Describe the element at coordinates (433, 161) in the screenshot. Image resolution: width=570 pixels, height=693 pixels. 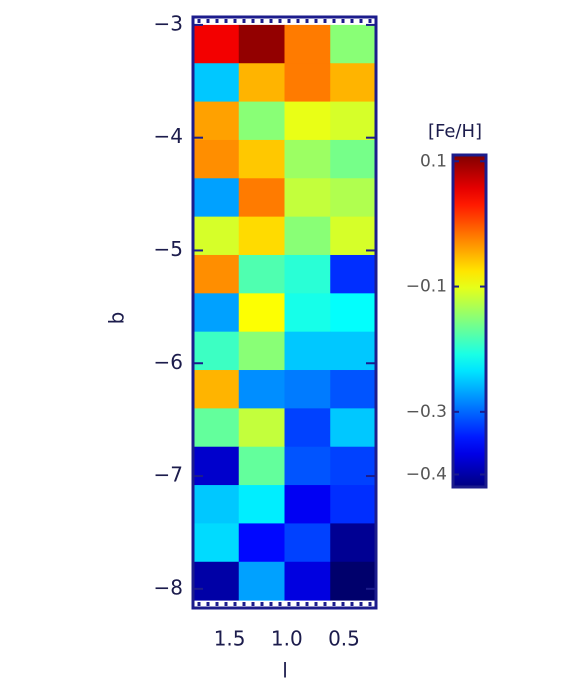
I see `colorbar-tick-label: 0.1` at that location.